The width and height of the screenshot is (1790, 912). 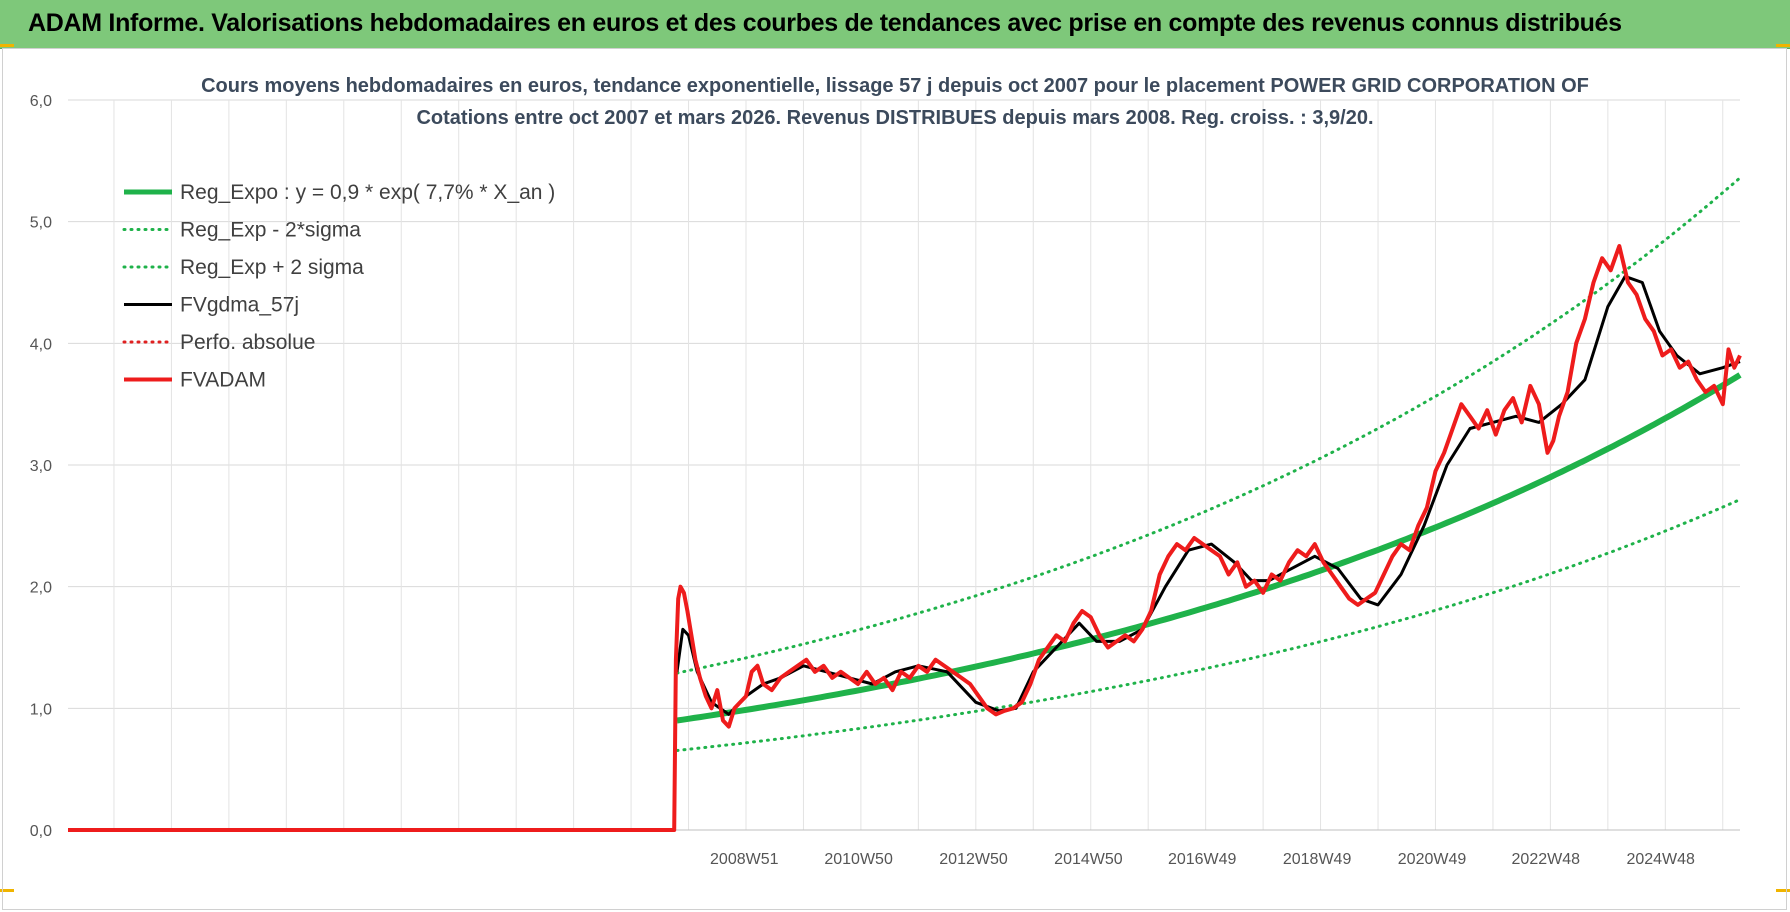 I want to click on x-tick-label: 2020W49, so click(x=1432, y=859).